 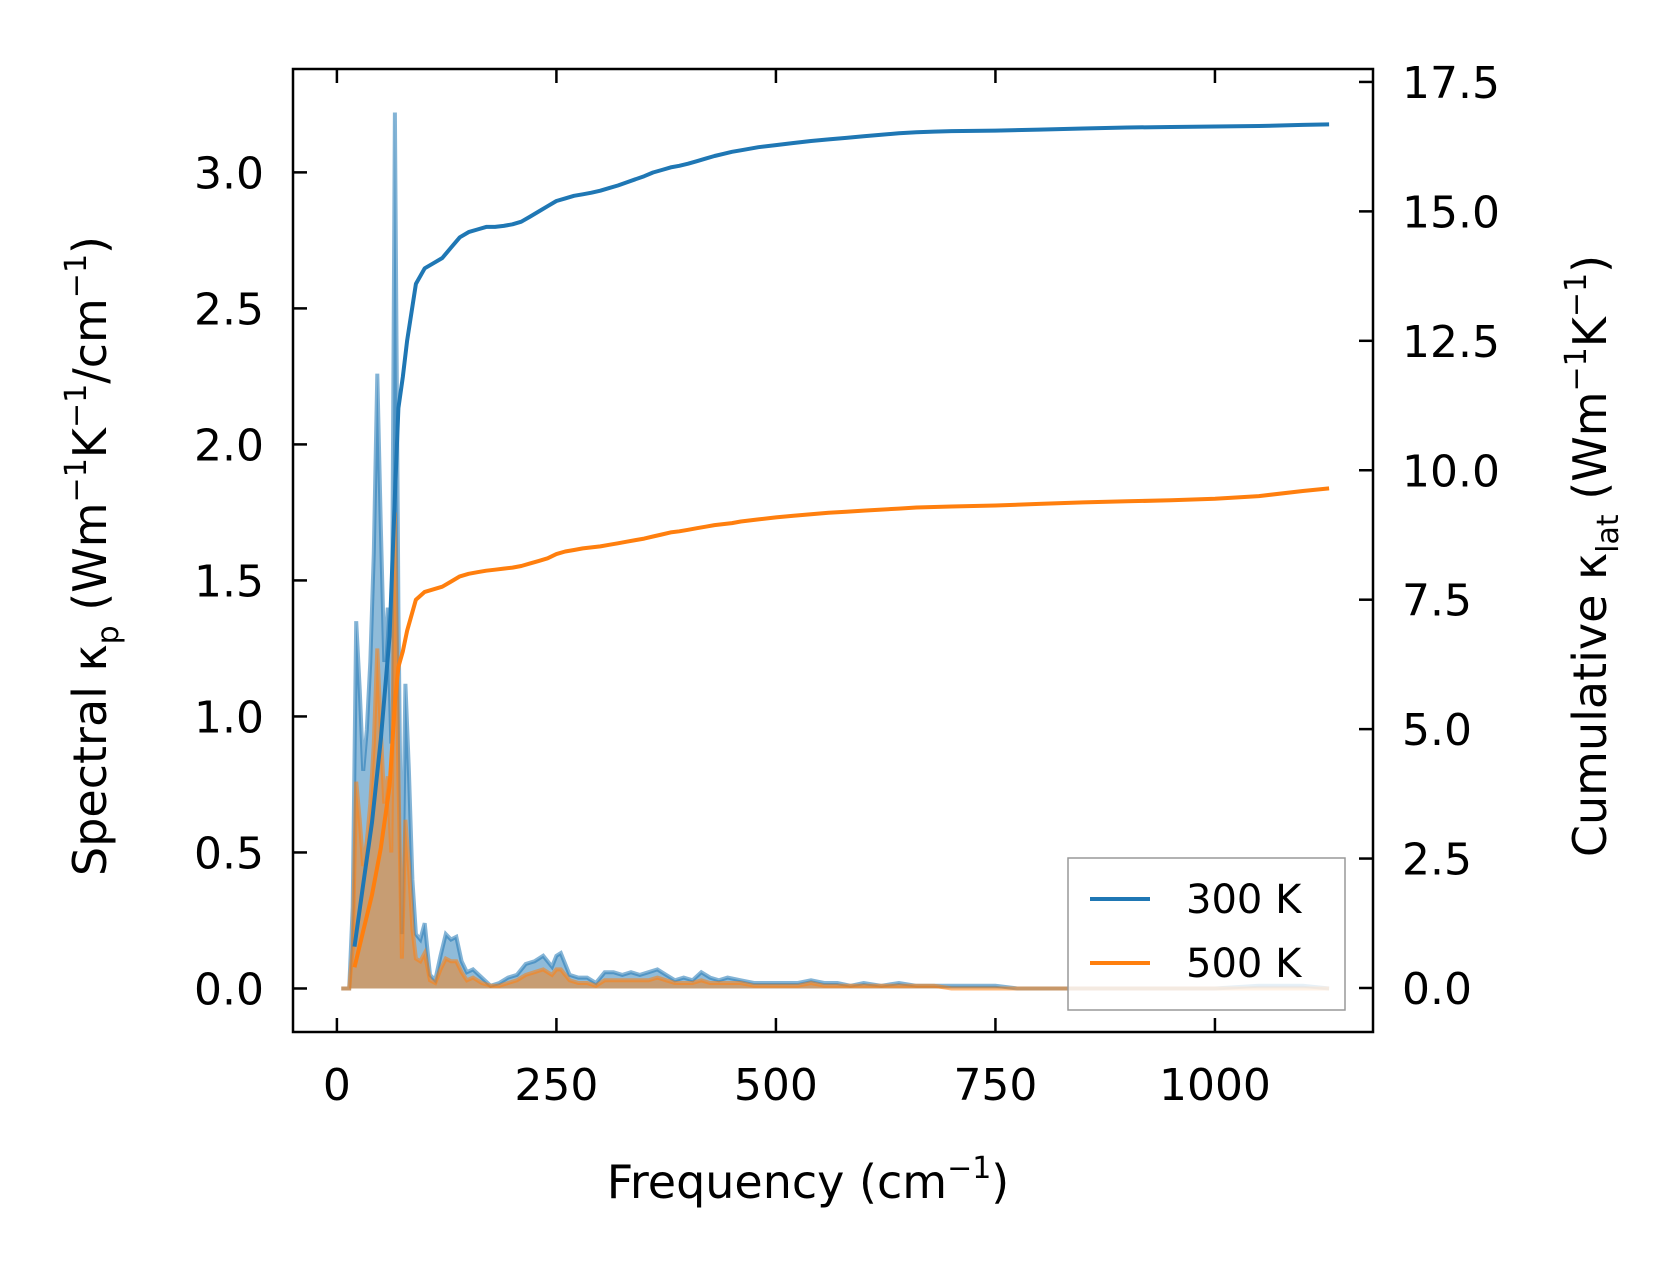 What do you see at coordinates (229, 309) in the screenshot?
I see `y-left-tick-label: 2.5` at bounding box center [229, 309].